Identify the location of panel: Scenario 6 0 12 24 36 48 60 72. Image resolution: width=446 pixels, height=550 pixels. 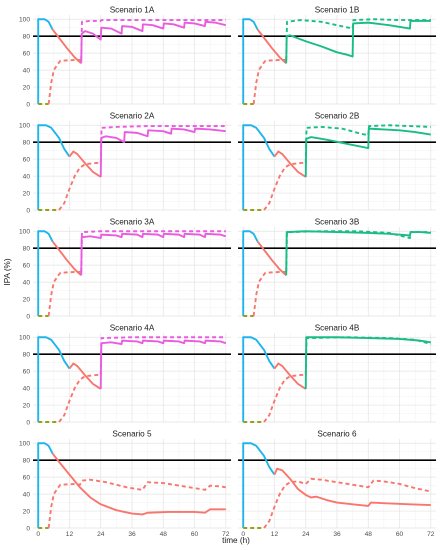
(337, 484).